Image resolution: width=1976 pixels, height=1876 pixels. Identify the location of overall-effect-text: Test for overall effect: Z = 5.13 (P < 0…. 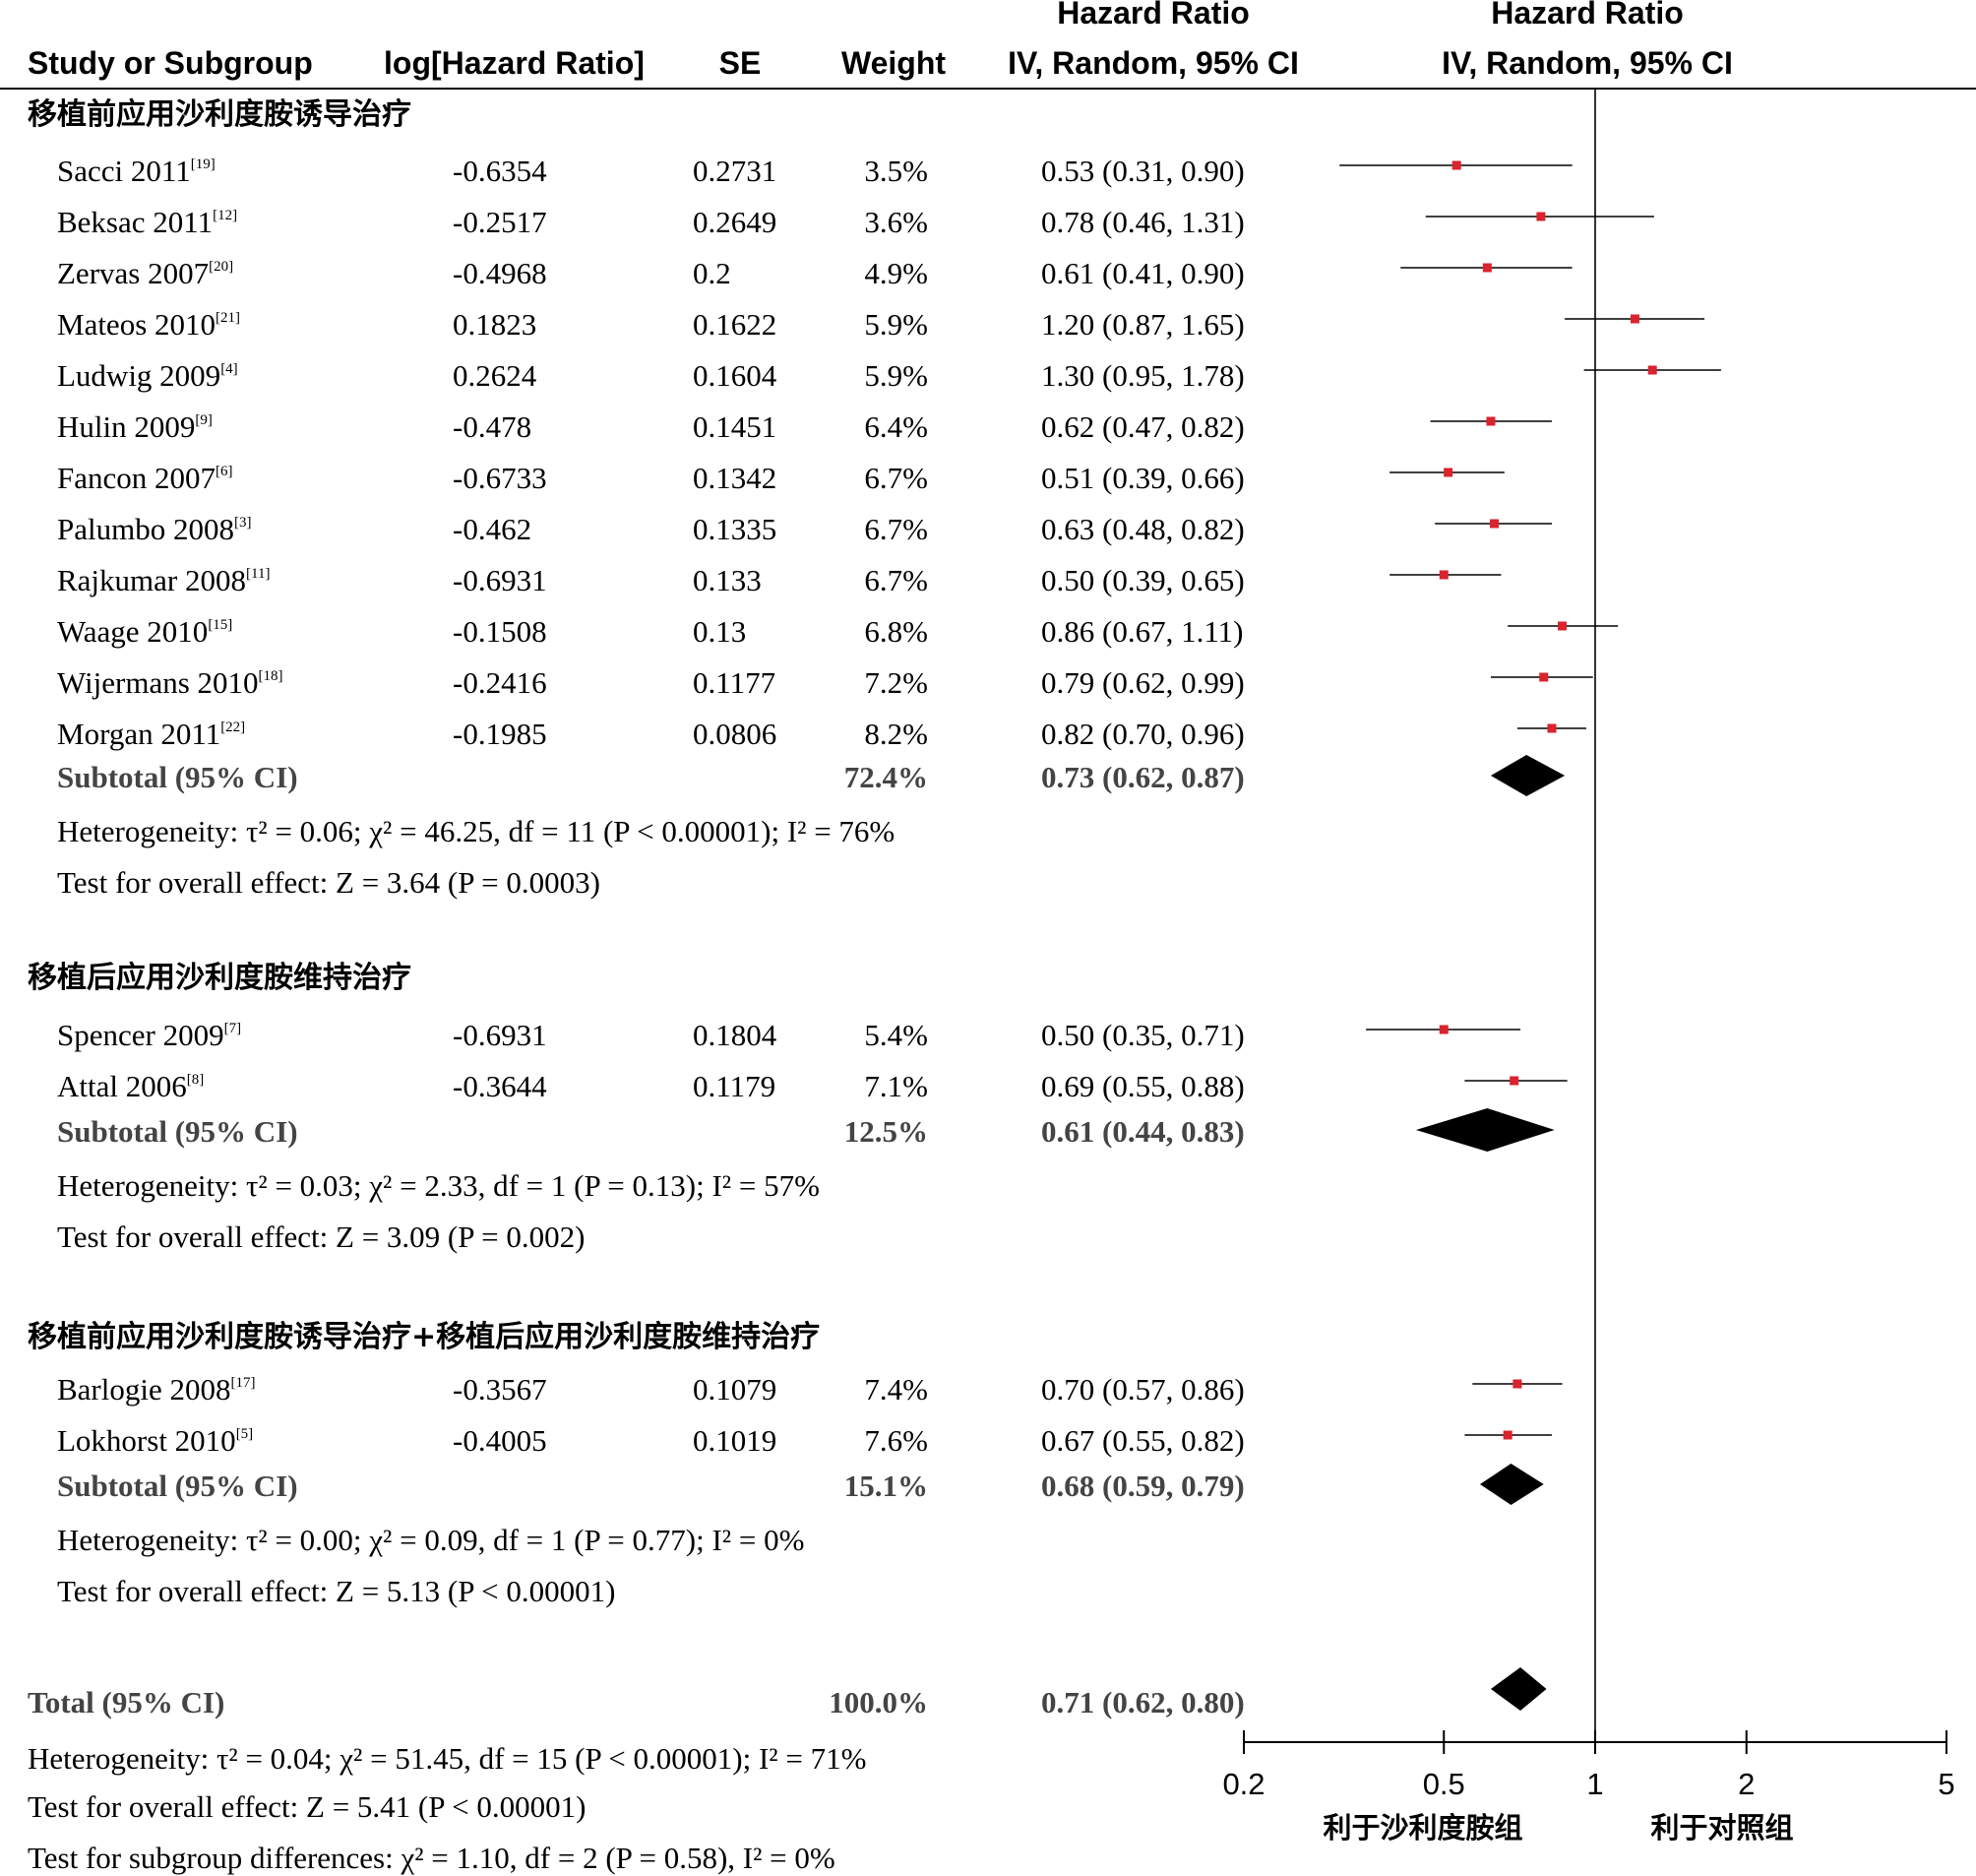
(336, 1591).